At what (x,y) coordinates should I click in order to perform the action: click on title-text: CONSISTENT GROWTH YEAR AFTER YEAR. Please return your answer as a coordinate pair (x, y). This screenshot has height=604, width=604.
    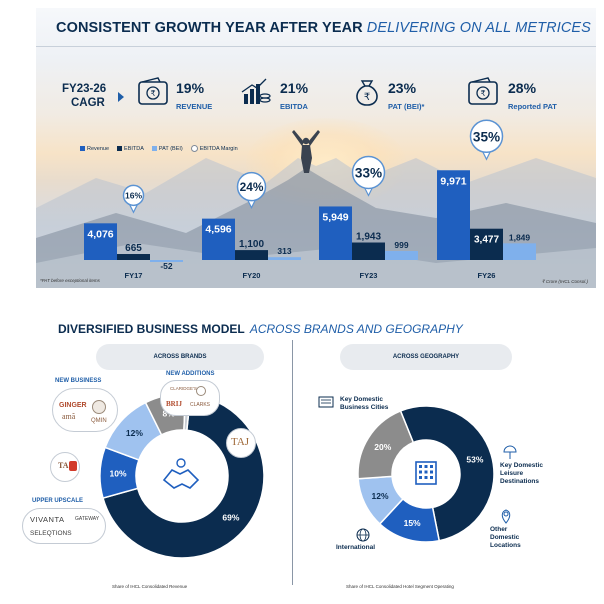
    Looking at the image, I should click on (209, 28).